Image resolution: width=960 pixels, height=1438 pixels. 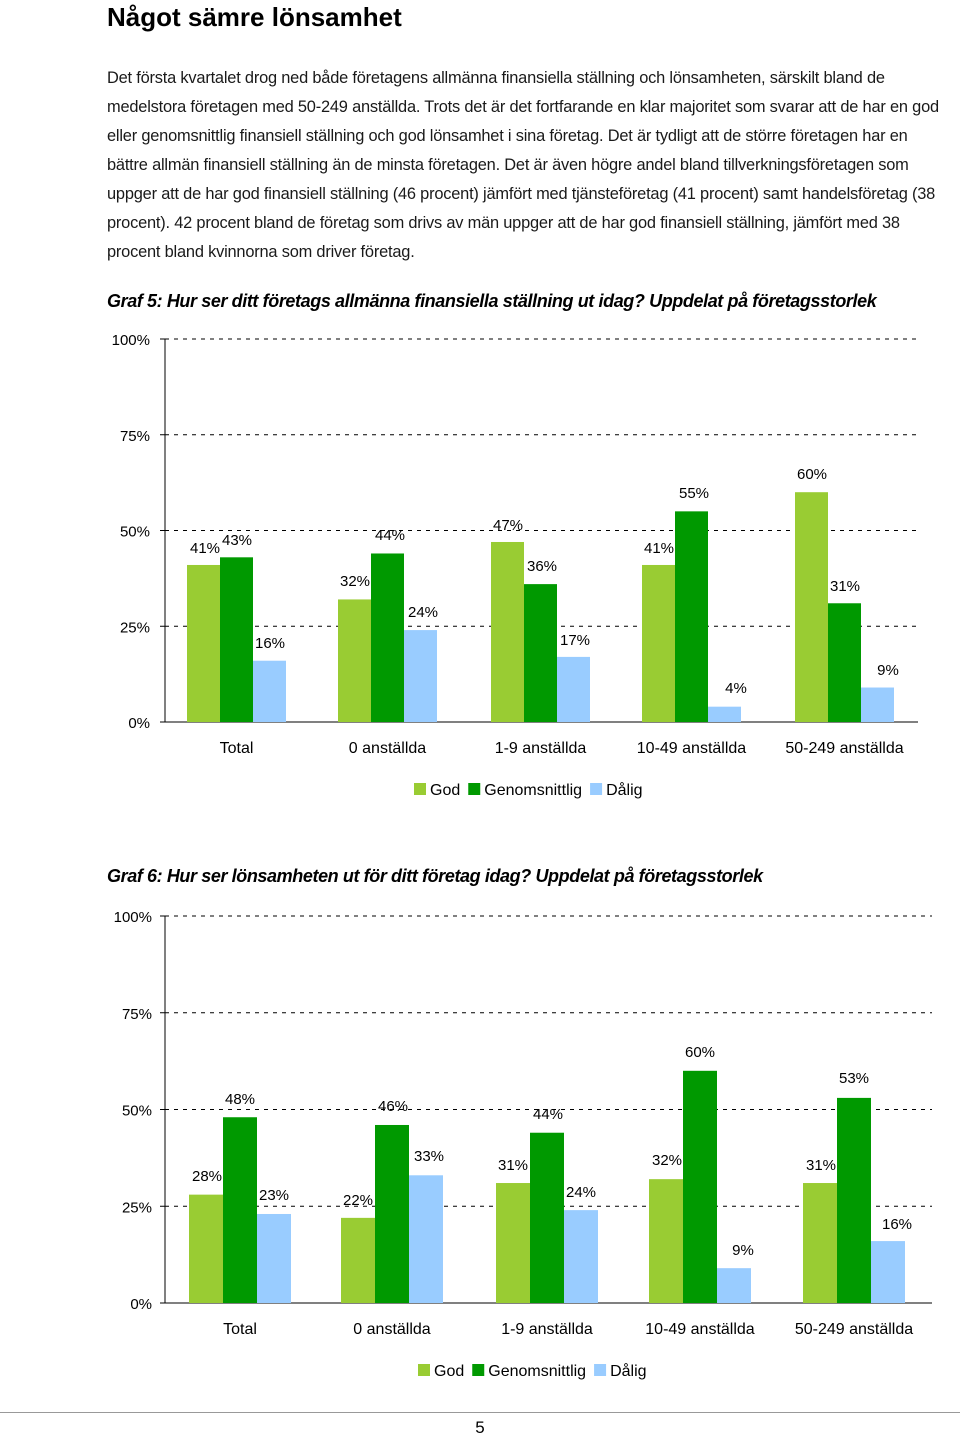 What do you see at coordinates (624, 790) in the screenshot?
I see `chart-5-legend-label: Dålig` at bounding box center [624, 790].